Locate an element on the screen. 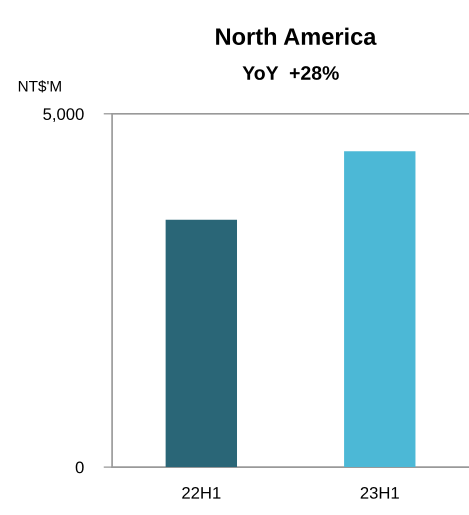 The width and height of the screenshot is (469, 515). chart-title: North America is located at coordinates (296, 36).